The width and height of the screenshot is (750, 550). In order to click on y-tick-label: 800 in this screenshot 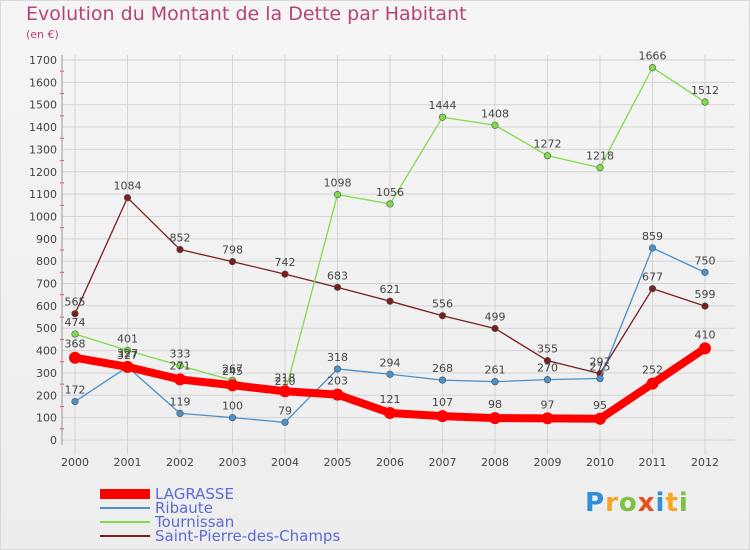, I will do `click(46, 261)`.